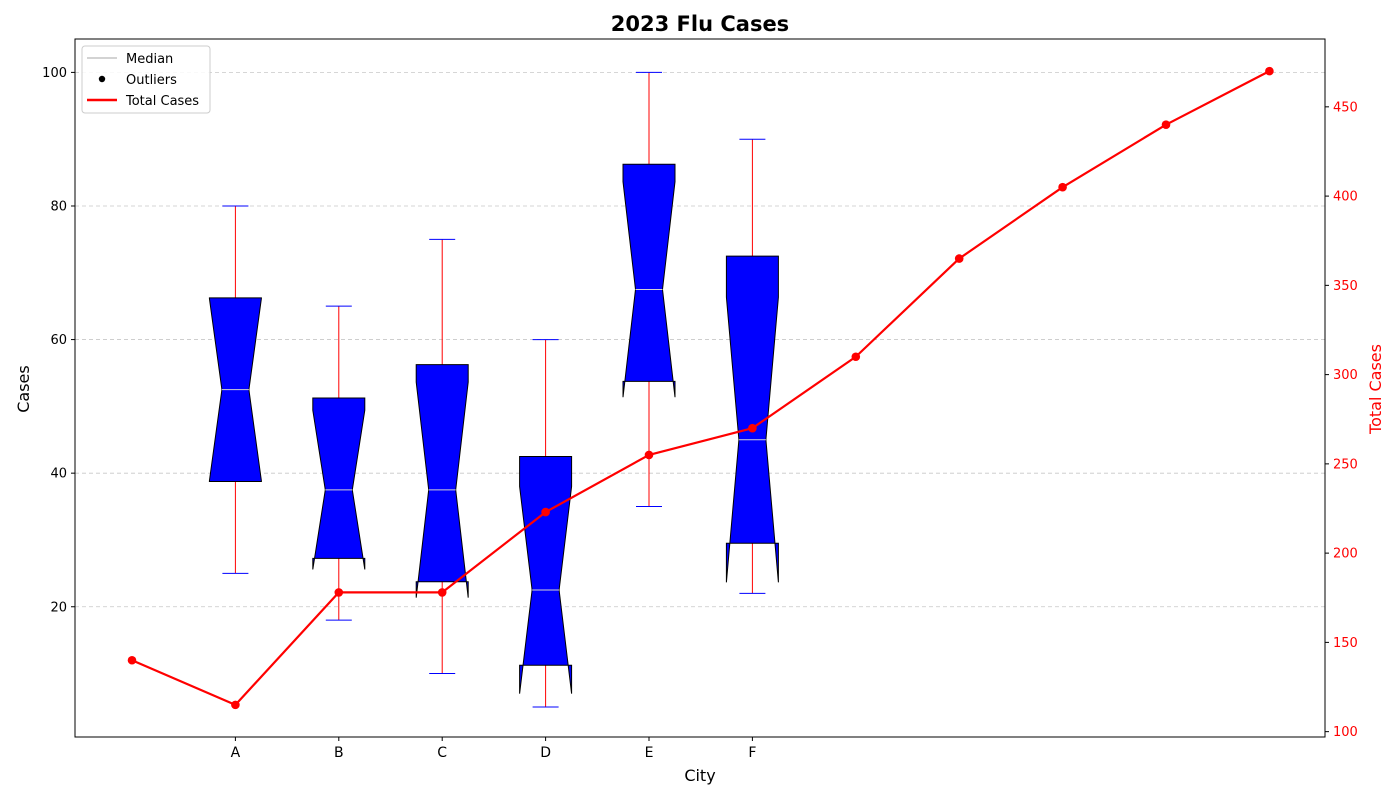 The width and height of the screenshot is (1400, 800). I want to click on y2-tick-label: 300, so click(1345, 375).